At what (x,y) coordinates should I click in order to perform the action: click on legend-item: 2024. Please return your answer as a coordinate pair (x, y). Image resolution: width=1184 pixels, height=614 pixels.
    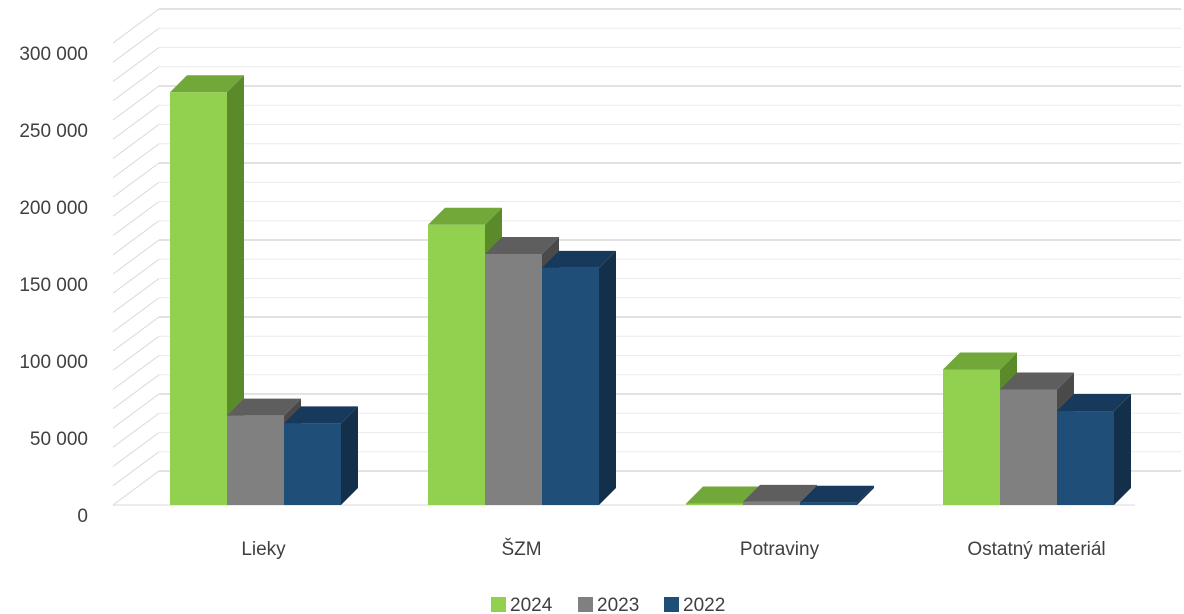
    Looking at the image, I should click on (522, 604).